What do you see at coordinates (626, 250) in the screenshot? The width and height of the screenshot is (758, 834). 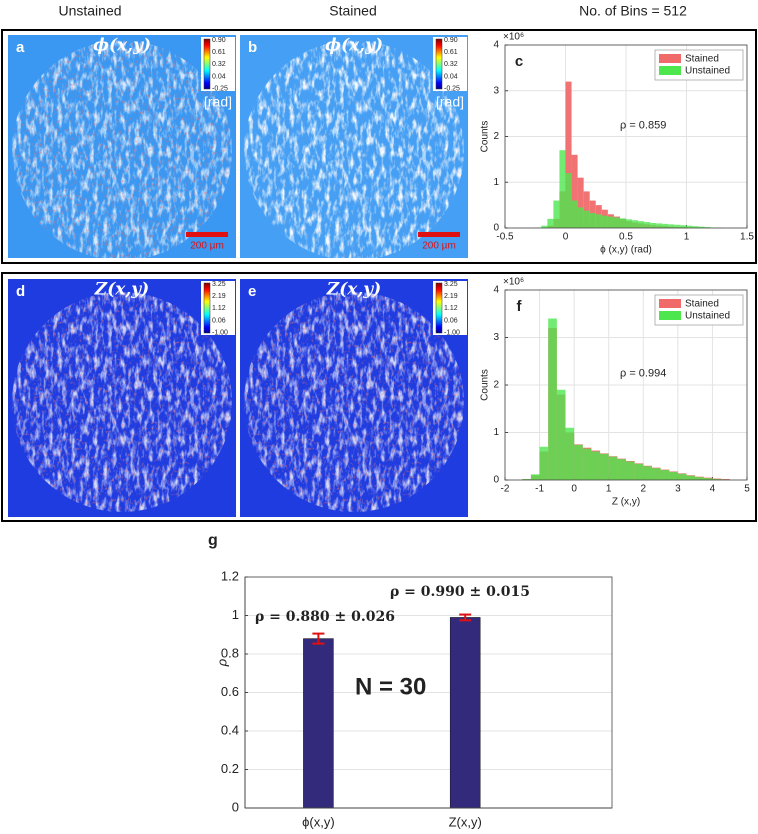 I see `x-axis-label: ϕ (x,y) (rad)` at bounding box center [626, 250].